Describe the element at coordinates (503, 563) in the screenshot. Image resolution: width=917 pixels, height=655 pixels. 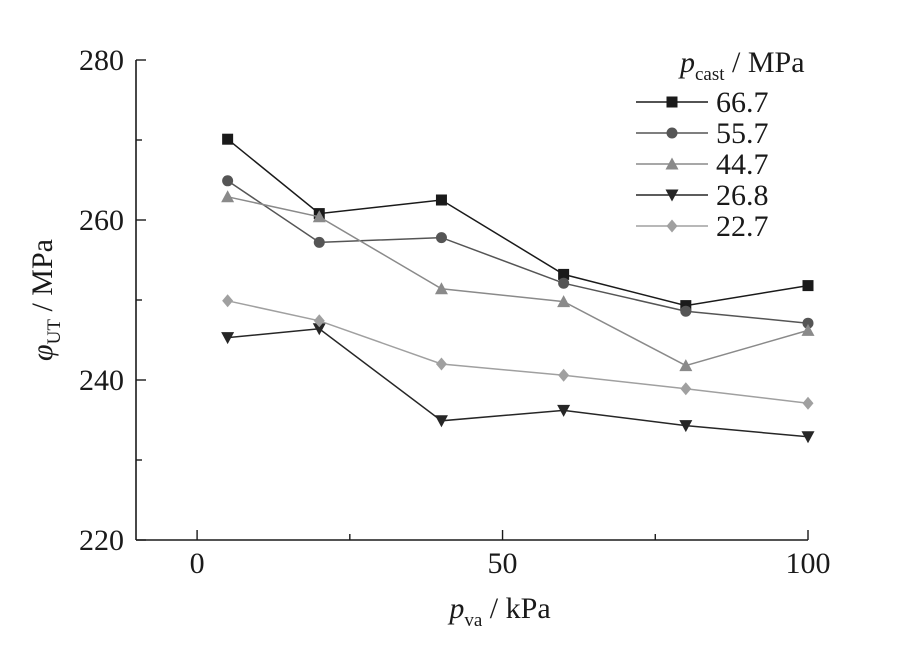
I see `x-tick-label: 50` at that location.